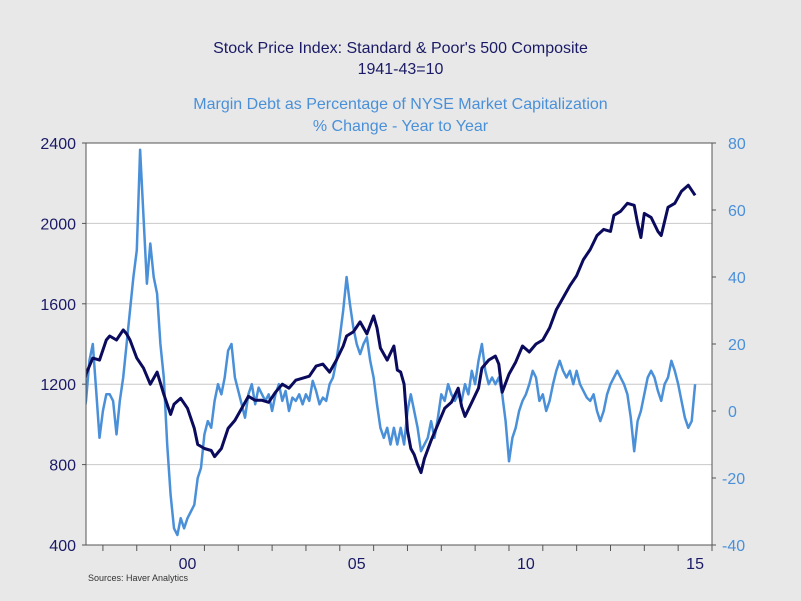 The width and height of the screenshot is (801, 601). What do you see at coordinates (62, 466) in the screenshot?
I see `left-tick-label-800: 800` at bounding box center [62, 466].